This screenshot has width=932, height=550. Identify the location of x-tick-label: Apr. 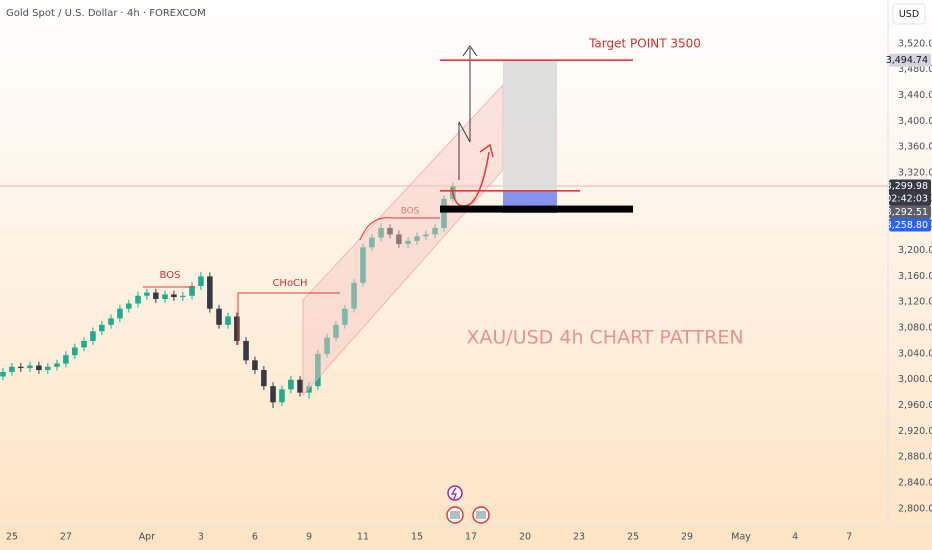
(147, 537).